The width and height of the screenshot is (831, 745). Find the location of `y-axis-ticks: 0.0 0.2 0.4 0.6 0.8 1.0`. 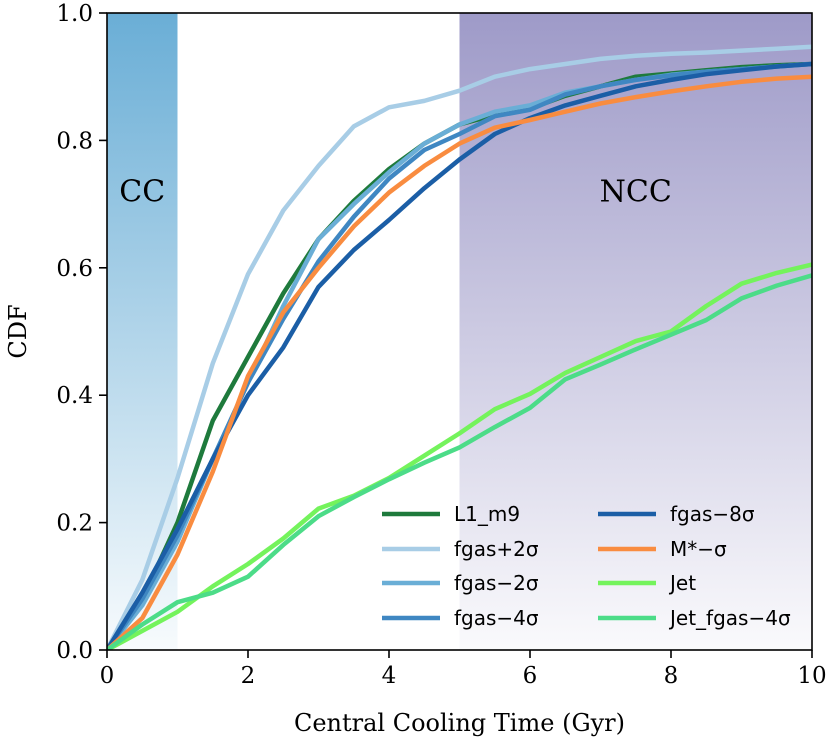

y-axis-ticks: 0.0 0.2 0.4 0.6 0.8 1.0 is located at coordinates (81, 332).